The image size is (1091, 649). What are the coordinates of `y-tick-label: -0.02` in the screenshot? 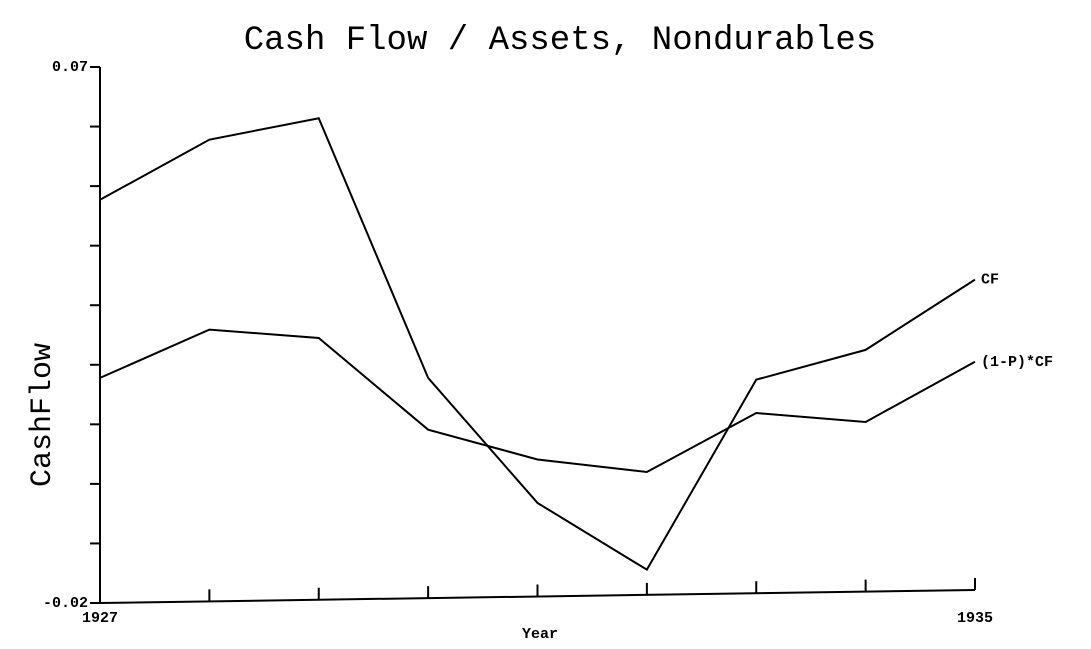 It's located at (65, 603).